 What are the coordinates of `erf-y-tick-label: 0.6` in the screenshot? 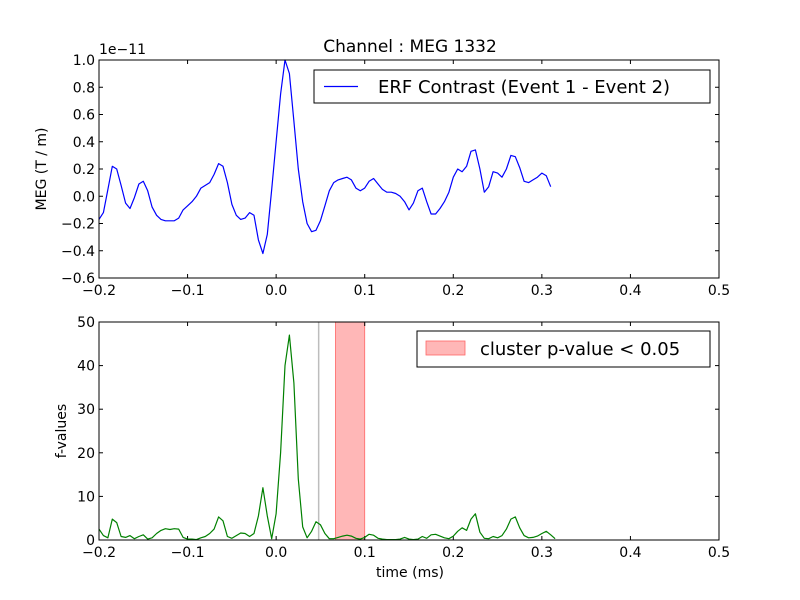 It's located at (84, 116).